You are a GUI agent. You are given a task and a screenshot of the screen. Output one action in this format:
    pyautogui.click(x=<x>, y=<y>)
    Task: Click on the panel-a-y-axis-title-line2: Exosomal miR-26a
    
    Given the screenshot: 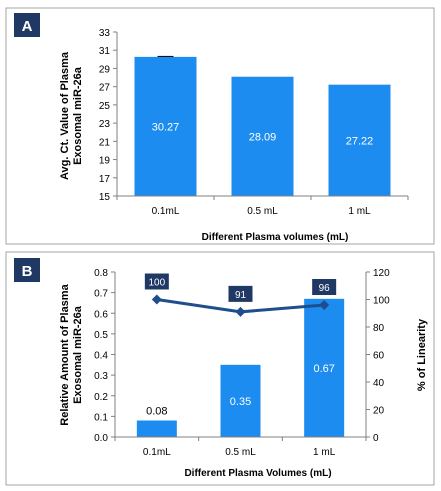 What is the action you would take?
    pyautogui.click(x=78, y=115)
    